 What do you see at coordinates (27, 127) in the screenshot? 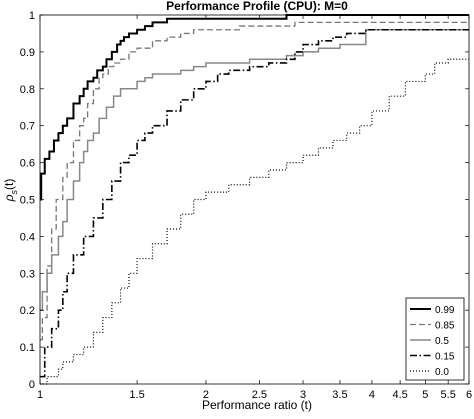
I see `y-tick-label: 0.7` at bounding box center [27, 127].